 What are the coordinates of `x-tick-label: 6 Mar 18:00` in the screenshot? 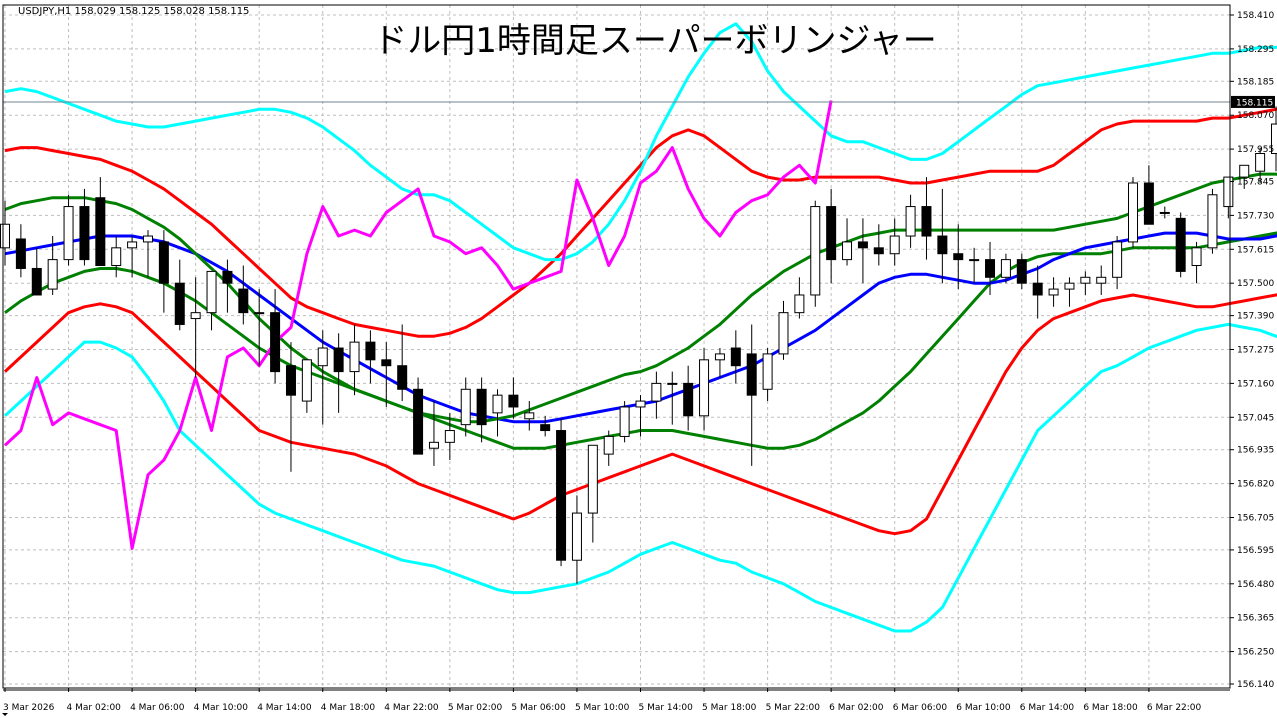 It's located at (1110, 708).